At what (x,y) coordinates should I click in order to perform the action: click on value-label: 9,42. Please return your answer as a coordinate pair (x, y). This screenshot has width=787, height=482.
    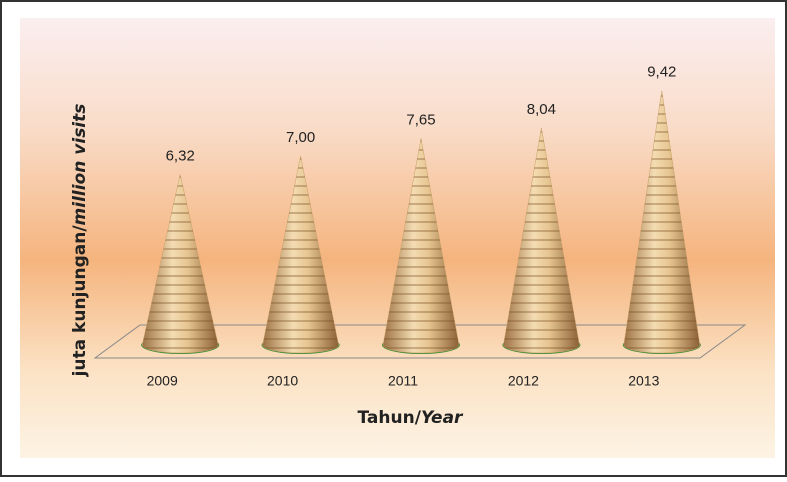
    Looking at the image, I should click on (661, 72).